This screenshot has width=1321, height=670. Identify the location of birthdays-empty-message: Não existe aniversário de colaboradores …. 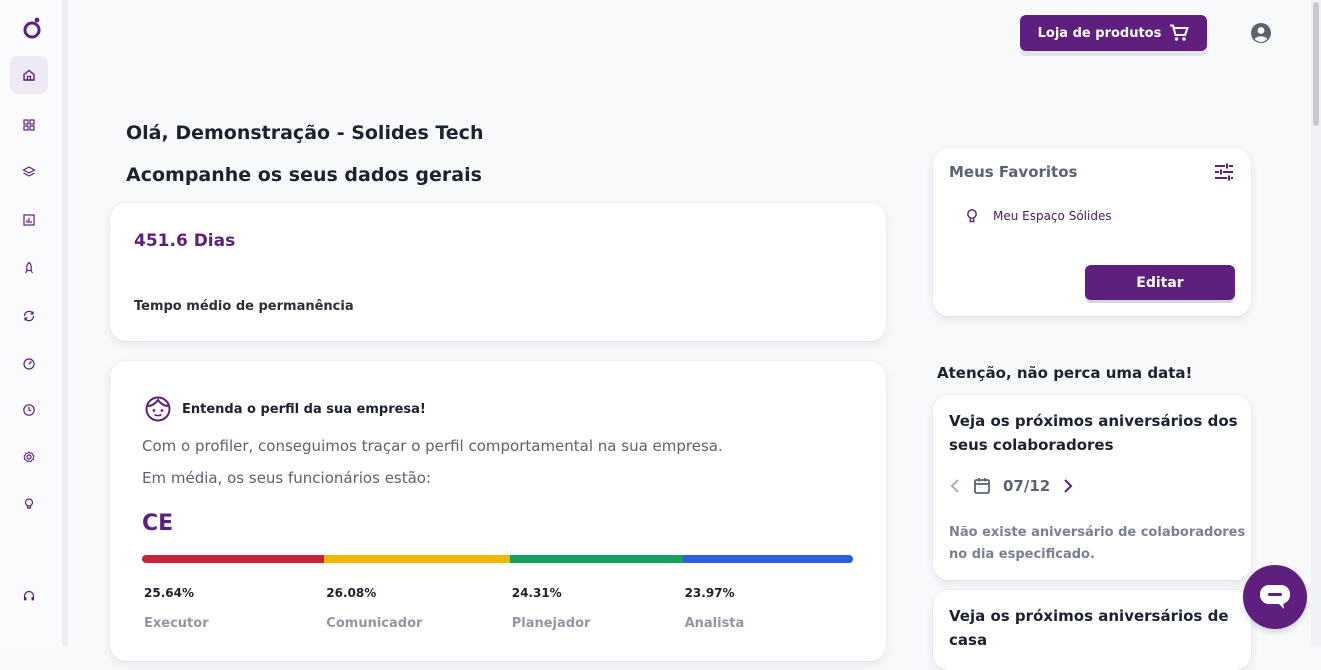
(1097, 543).